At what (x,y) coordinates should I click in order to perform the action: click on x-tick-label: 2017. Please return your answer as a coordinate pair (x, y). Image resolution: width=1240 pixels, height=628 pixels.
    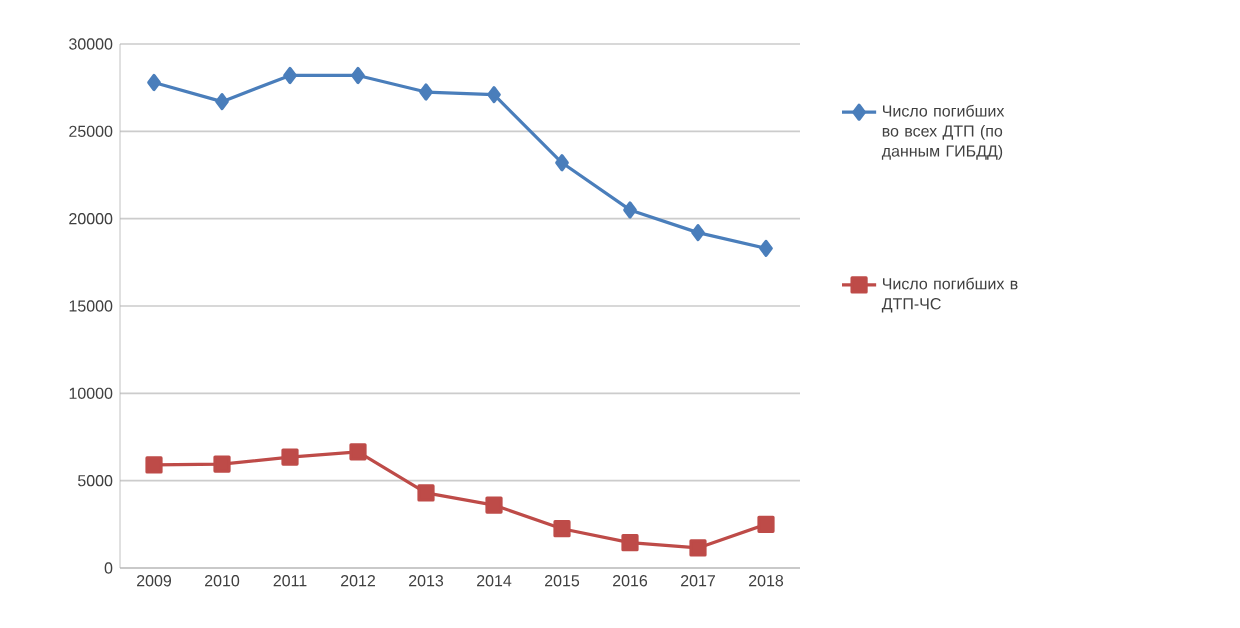
    Looking at the image, I should click on (698, 581).